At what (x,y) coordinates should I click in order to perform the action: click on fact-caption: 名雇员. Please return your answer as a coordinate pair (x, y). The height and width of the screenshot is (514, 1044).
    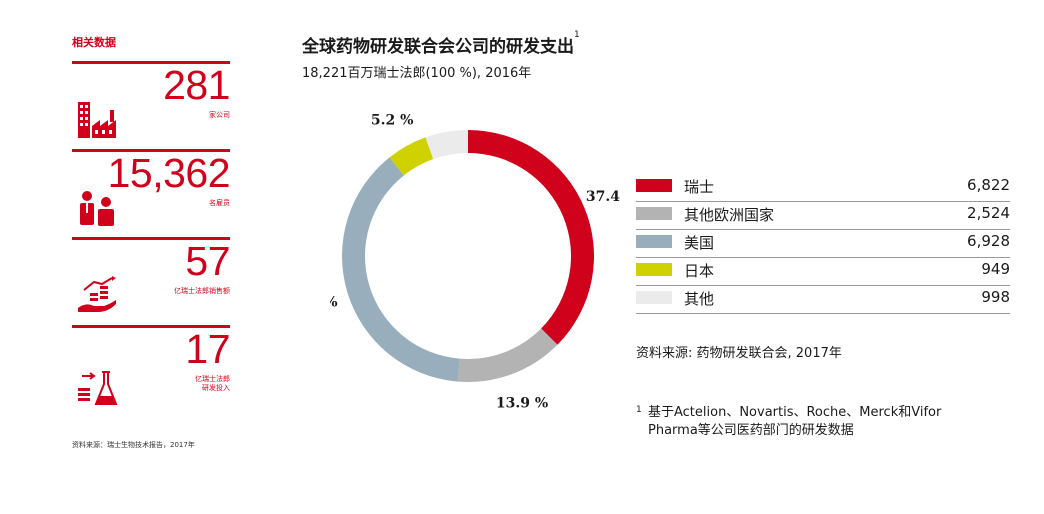
    Looking at the image, I should click on (219, 203).